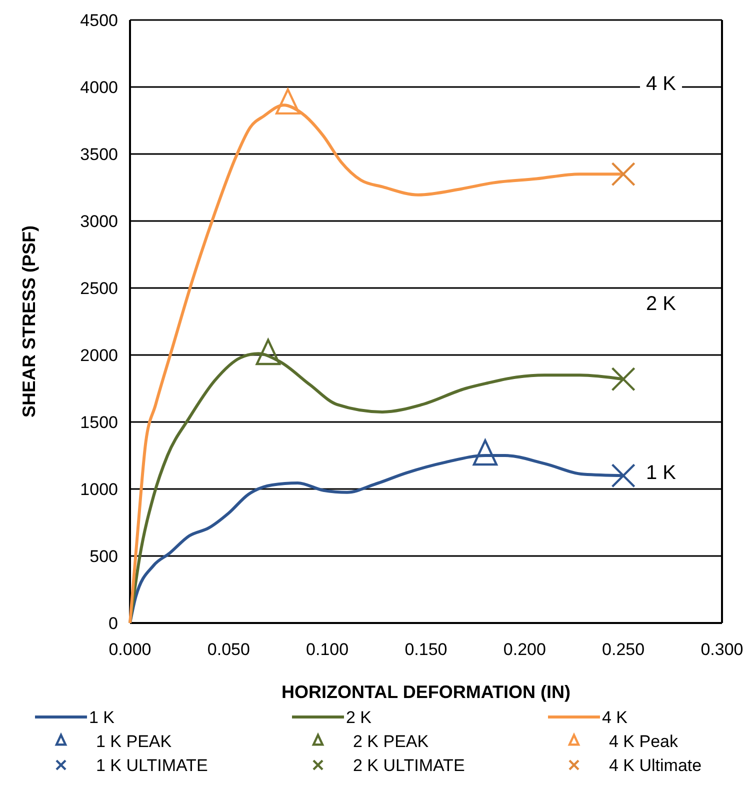 The image size is (749, 794). I want to click on legend-label: 1 K, so click(102, 717).